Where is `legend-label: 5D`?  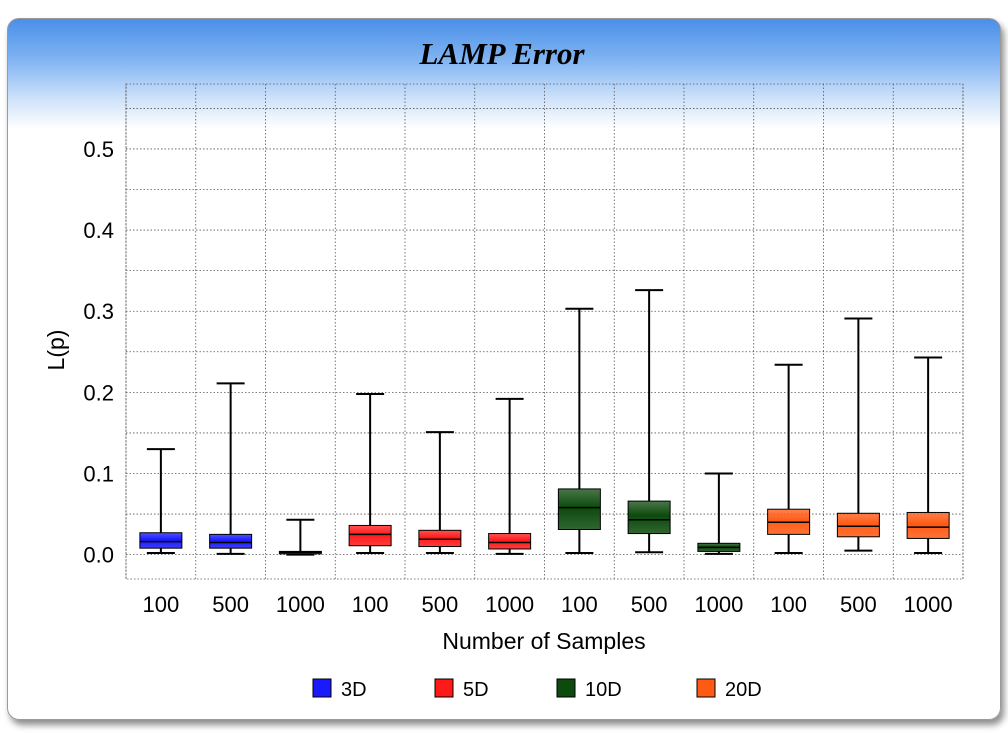
legend-label: 5D is located at coordinates (476, 690).